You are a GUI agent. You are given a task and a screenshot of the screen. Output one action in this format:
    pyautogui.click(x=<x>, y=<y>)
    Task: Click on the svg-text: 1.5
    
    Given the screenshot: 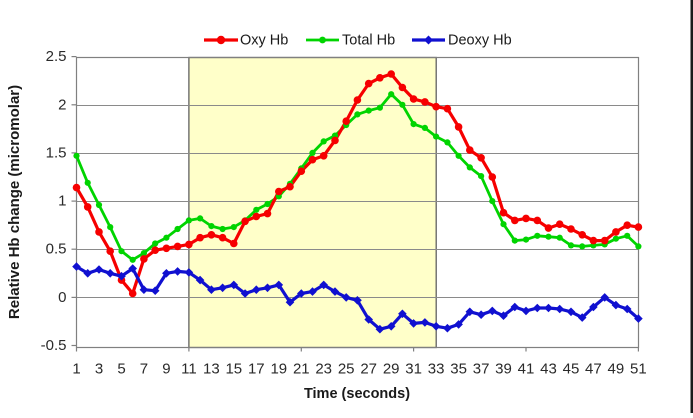 What is the action you would take?
    pyautogui.click(x=56, y=152)
    